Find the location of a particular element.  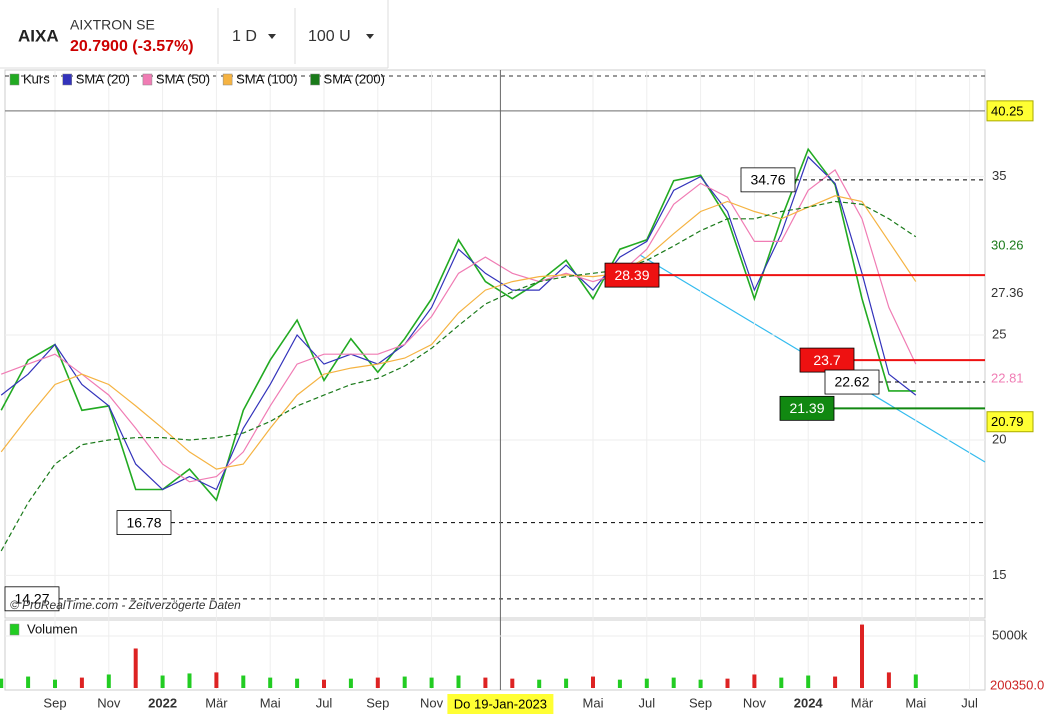

price-label: 22.81 is located at coordinates (1007, 378).